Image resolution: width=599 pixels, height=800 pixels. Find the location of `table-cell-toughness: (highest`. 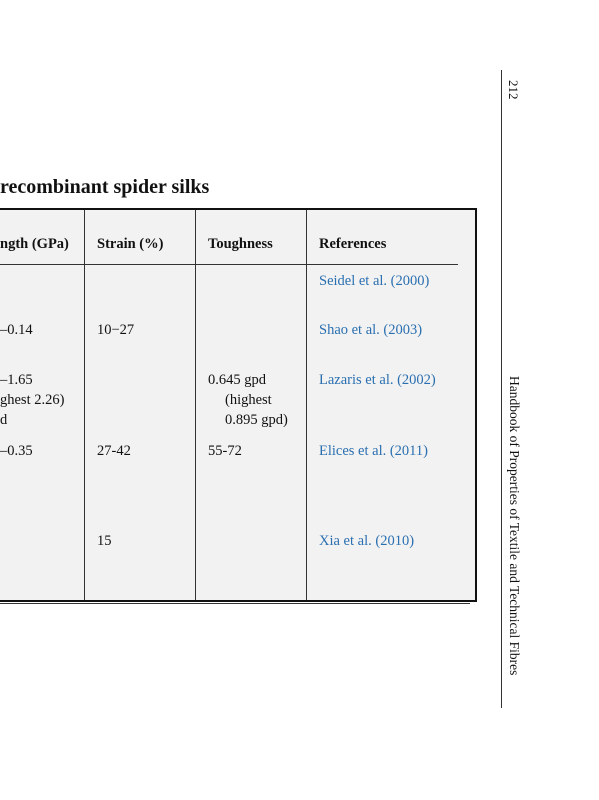

table-cell-toughness: (highest is located at coordinates (248, 400).